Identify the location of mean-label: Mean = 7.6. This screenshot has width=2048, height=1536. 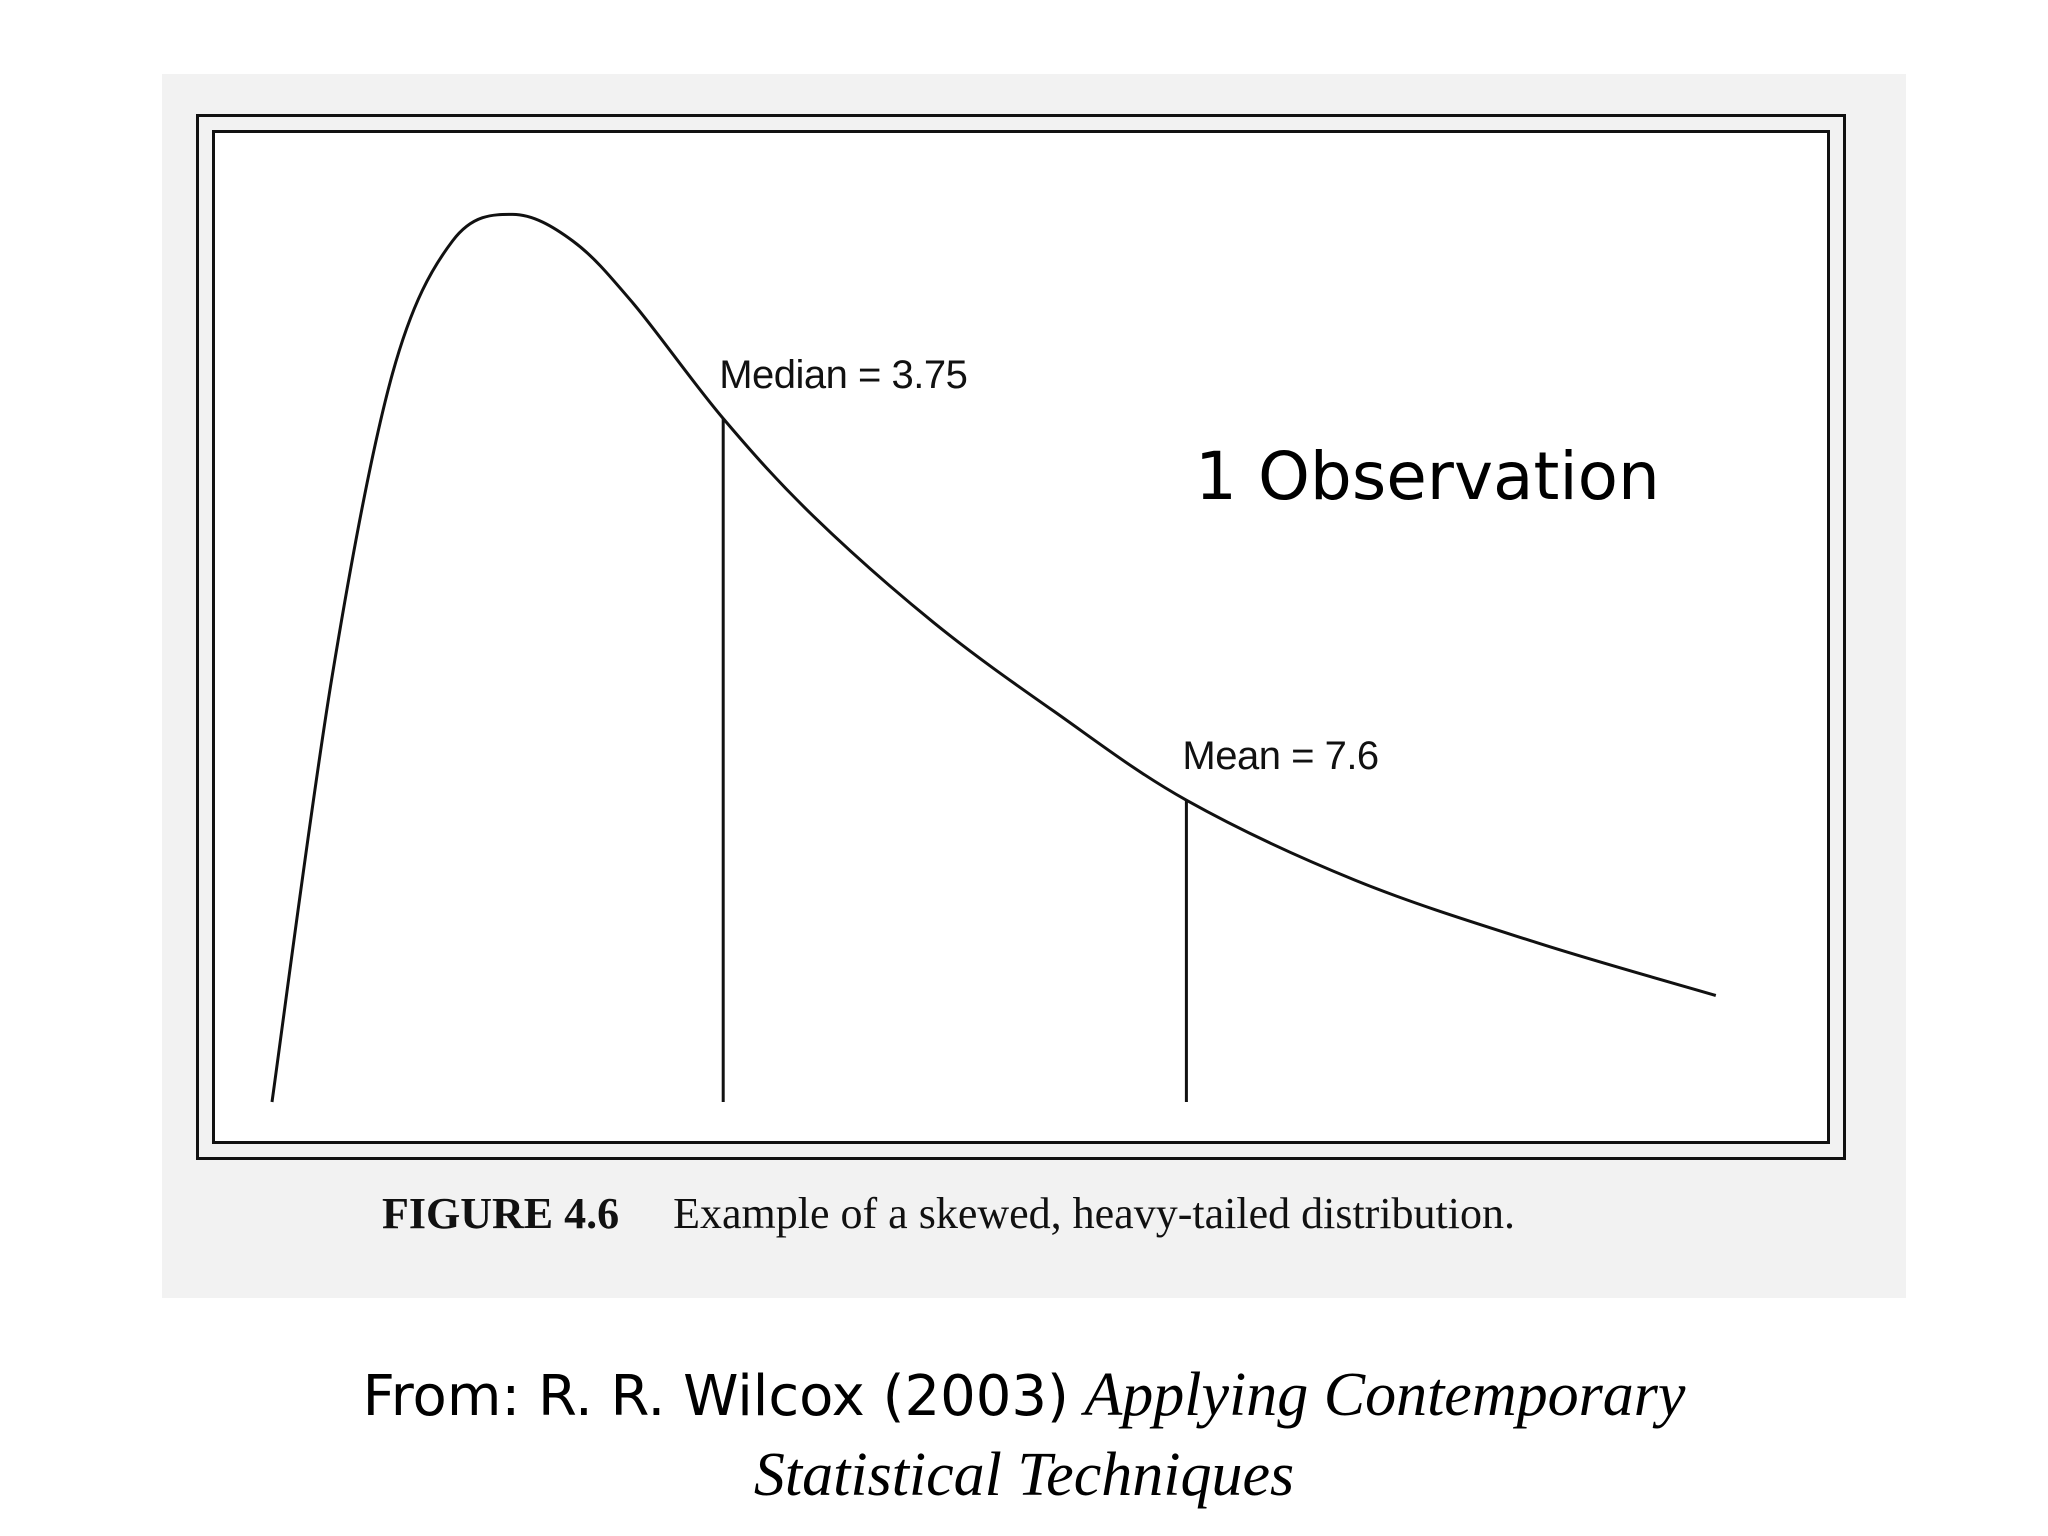
(1280, 756).